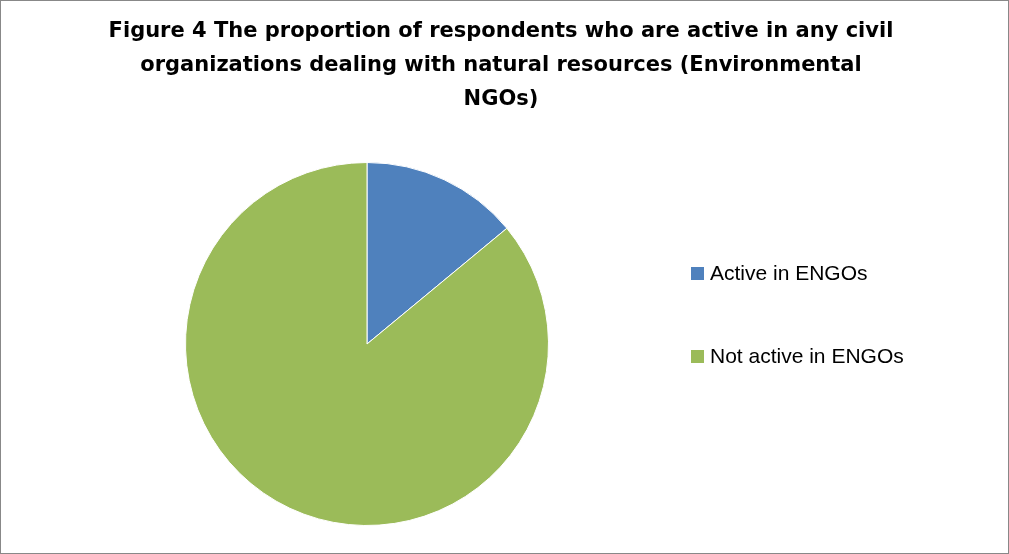 This screenshot has width=1009, height=554. Describe the element at coordinates (789, 273) in the screenshot. I see `legend-label: Active in ENGOs` at that location.